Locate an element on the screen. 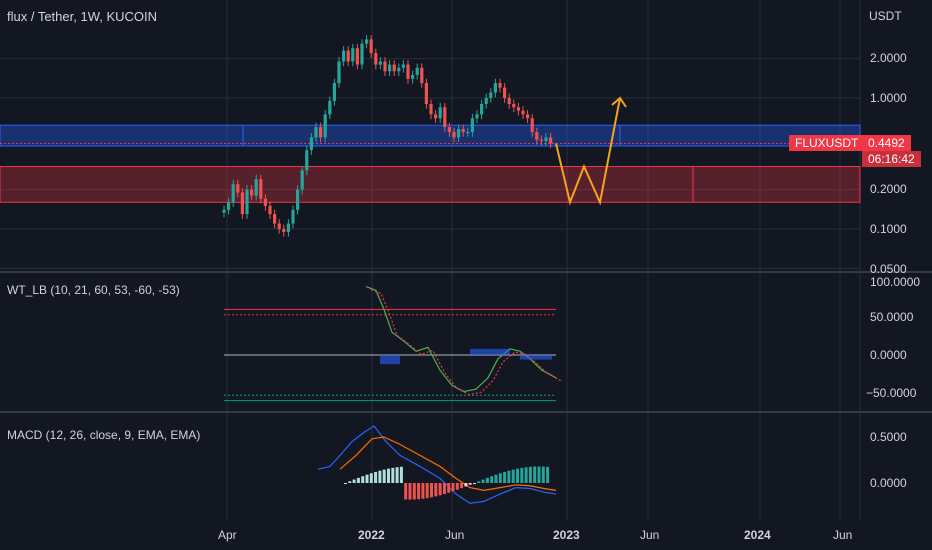 Image resolution: width=932 pixels, height=550 pixels. time-label: 2024 is located at coordinates (757, 535).